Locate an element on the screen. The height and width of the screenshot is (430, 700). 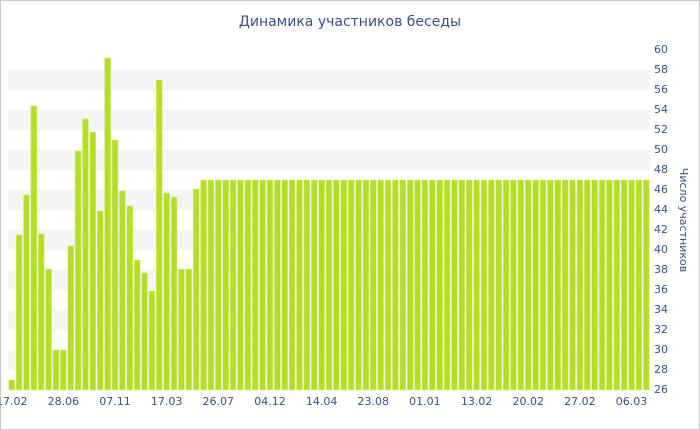
y-tick-label: 56 is located at coordinates (661, 89).